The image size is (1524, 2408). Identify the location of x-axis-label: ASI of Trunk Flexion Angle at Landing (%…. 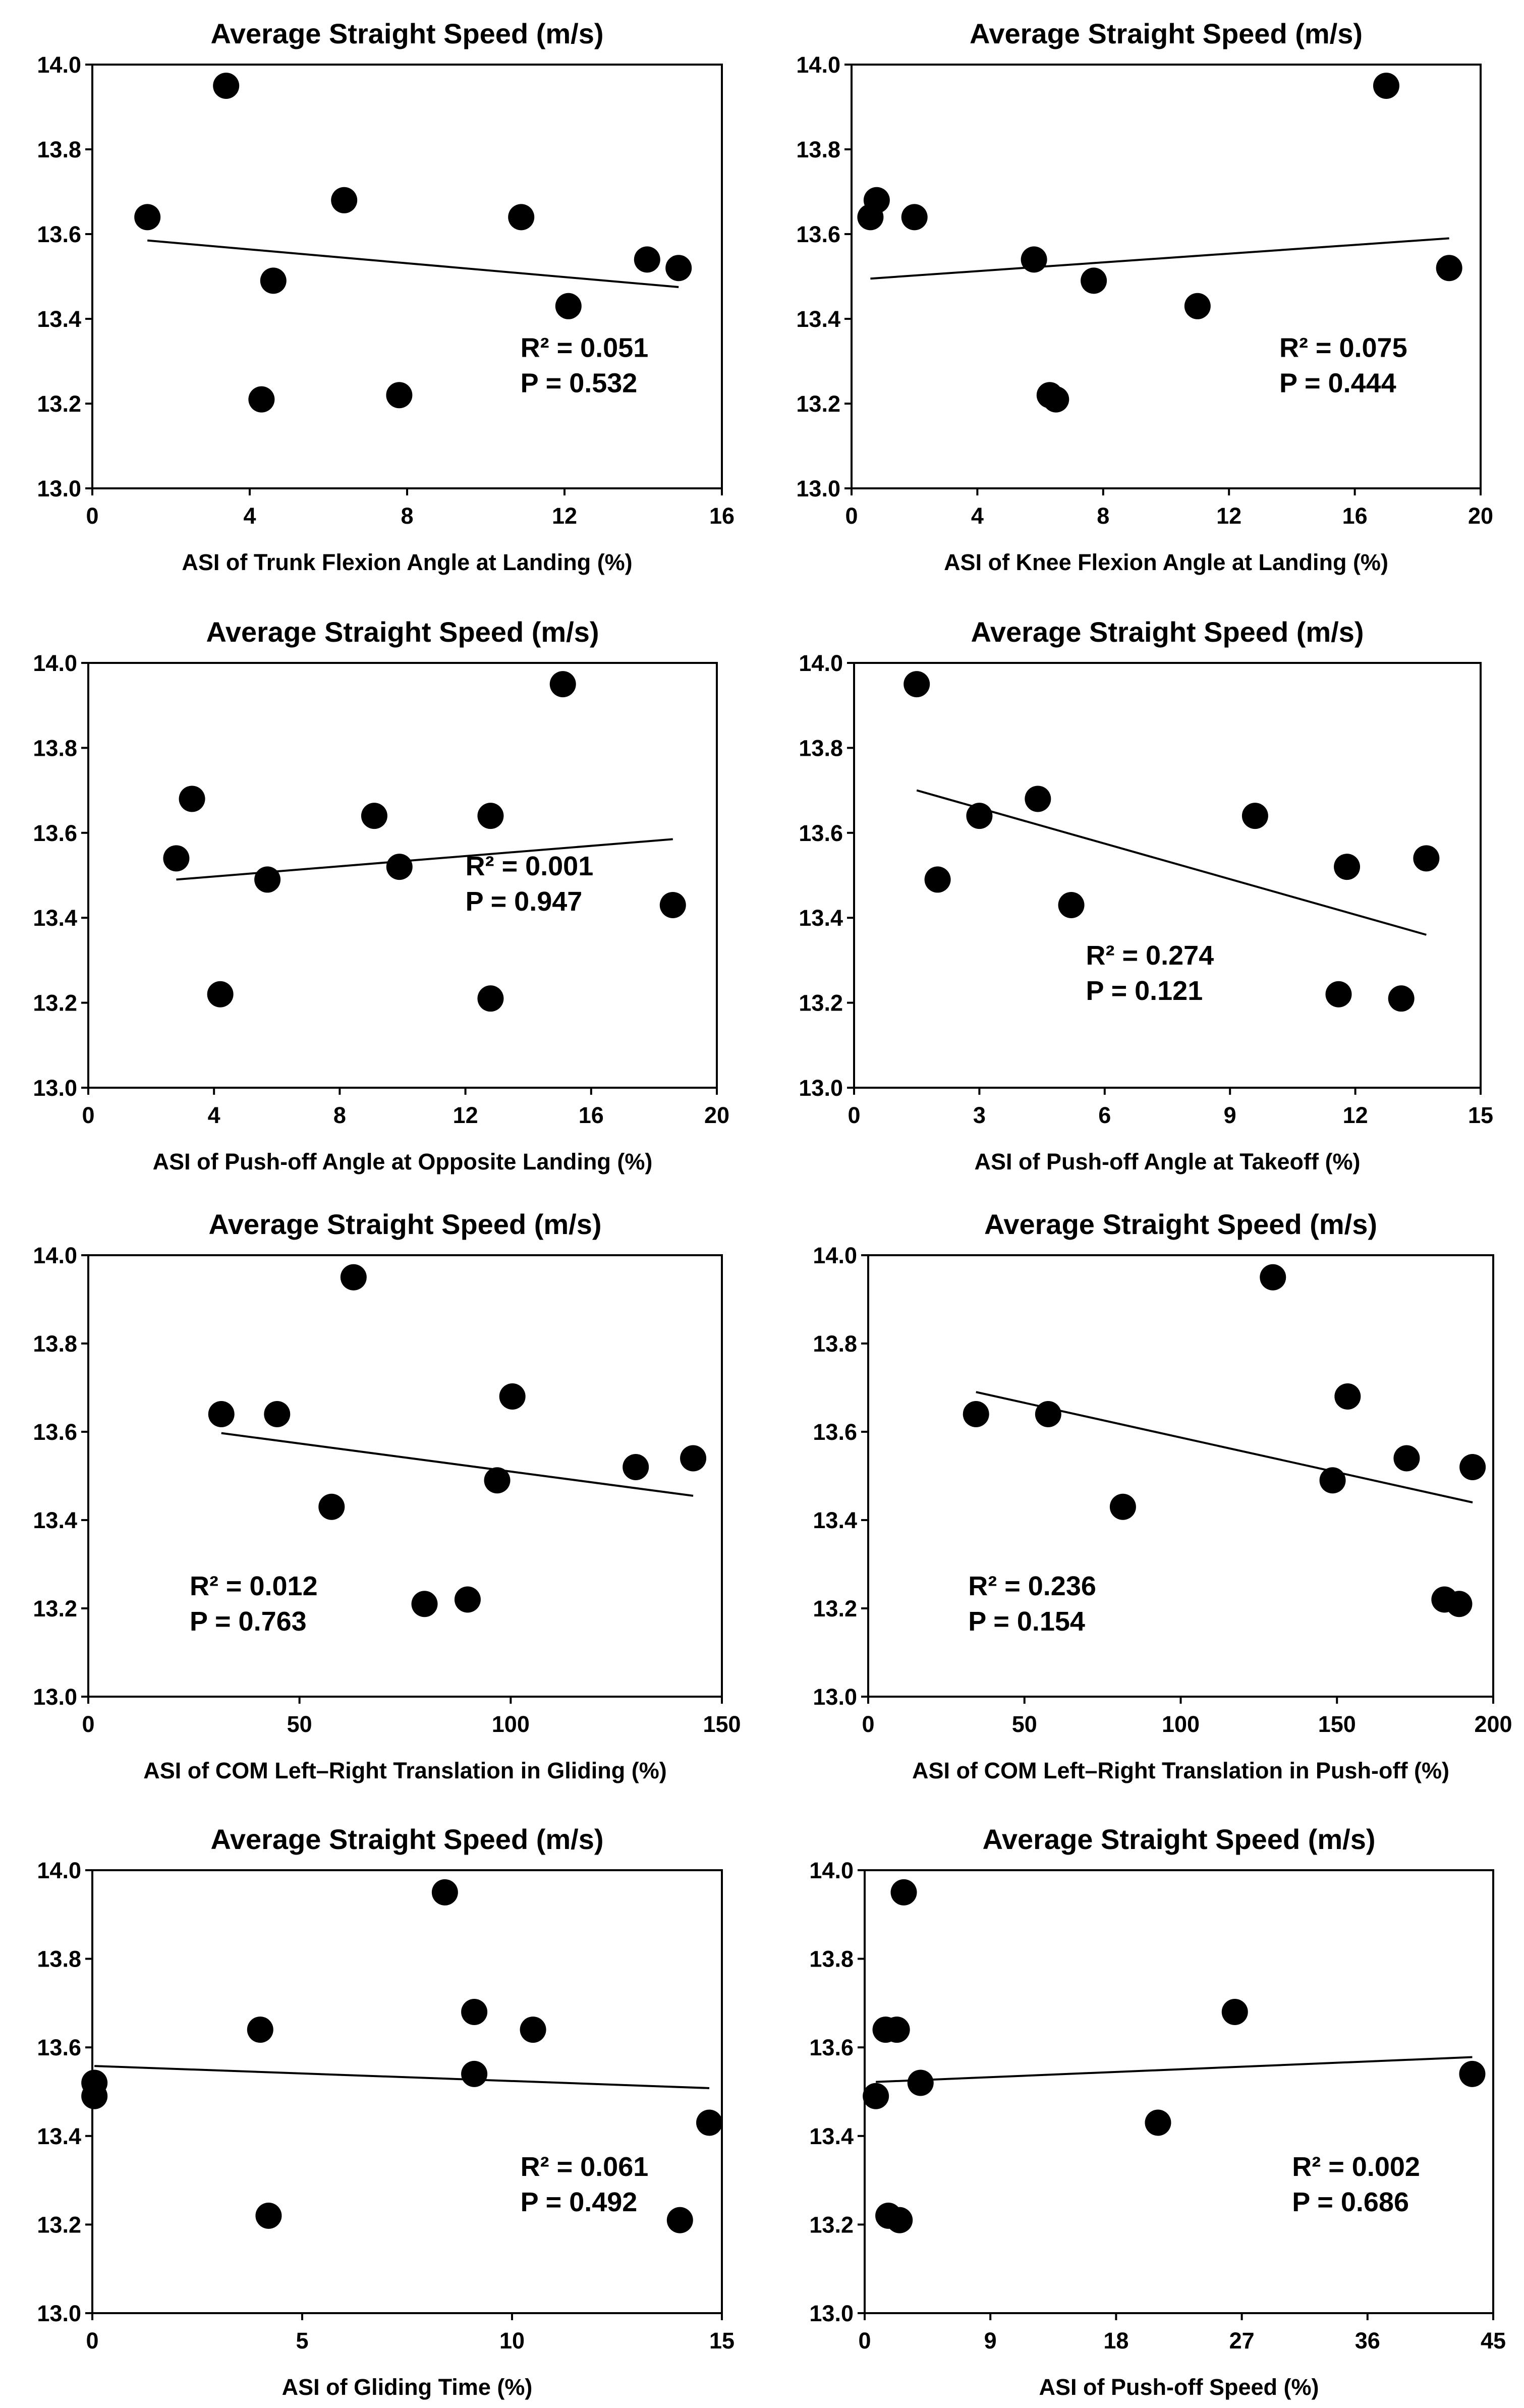
(407, 562).